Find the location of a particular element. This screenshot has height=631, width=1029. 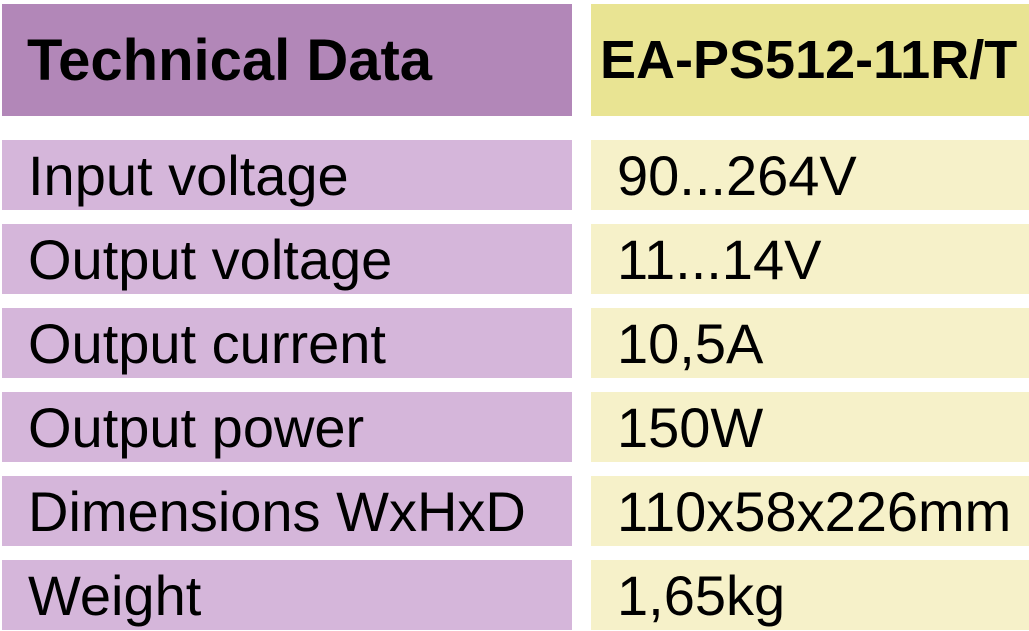

table-header-title: Technical Data is located at coordinates (287, 60).